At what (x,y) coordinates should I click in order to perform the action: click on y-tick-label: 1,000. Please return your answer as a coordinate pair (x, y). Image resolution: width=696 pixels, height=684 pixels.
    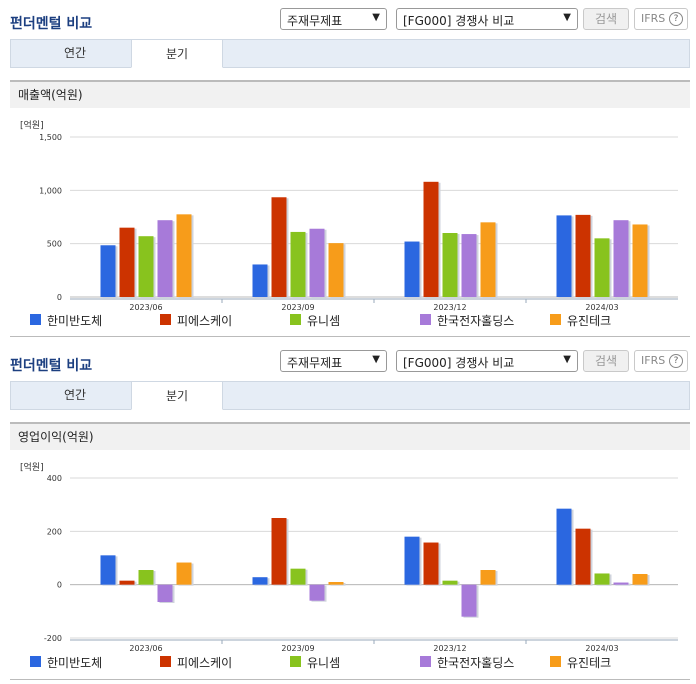
    Looking at the image, I should click on (50, 190).